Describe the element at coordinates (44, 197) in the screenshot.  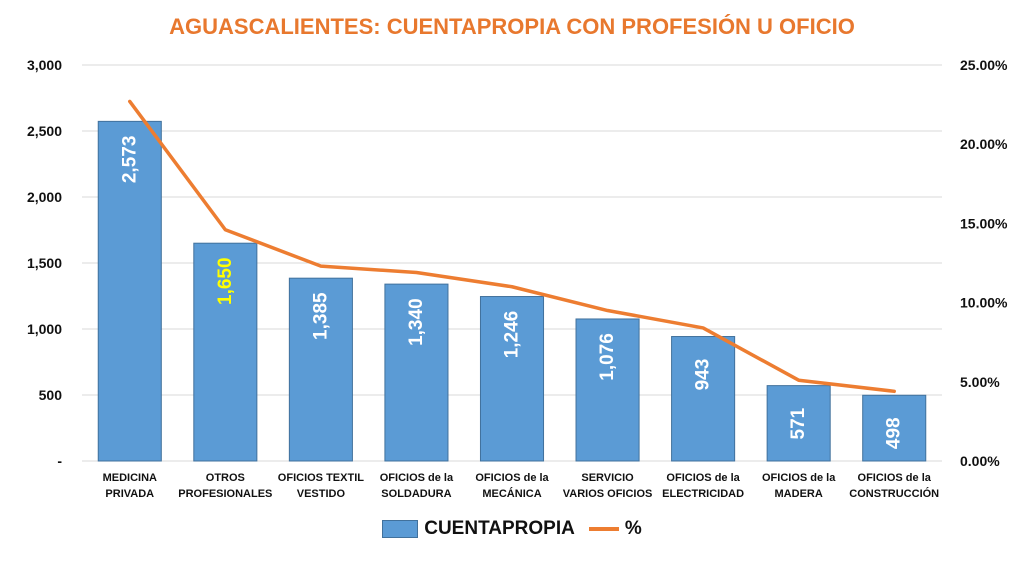
I see `y-left-tick-label: 2,000` at that location.